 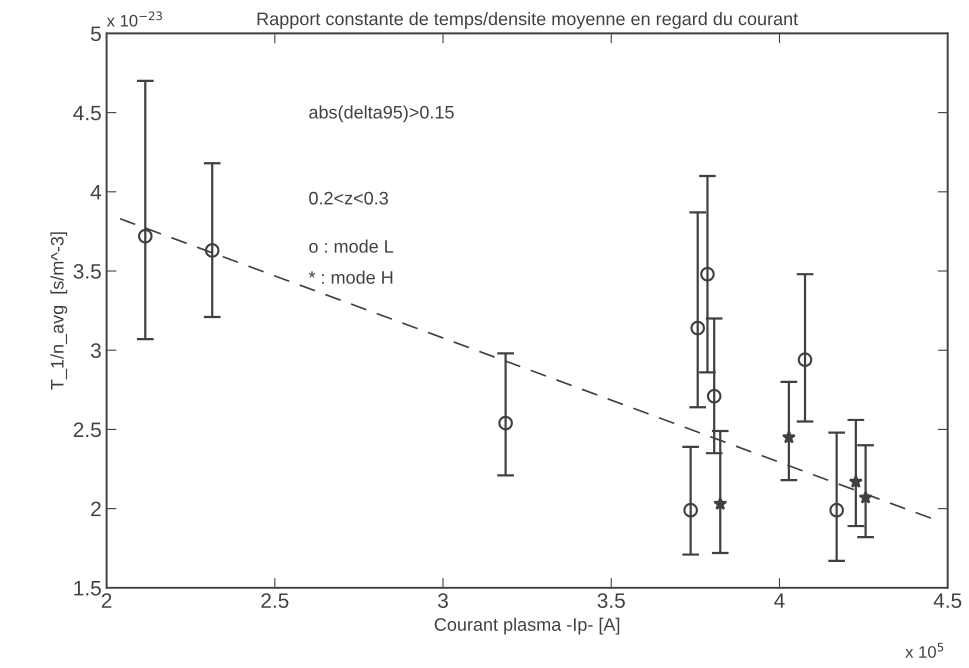 I want to click on x-tick-label: 2.5, so click(x=274, y=600).